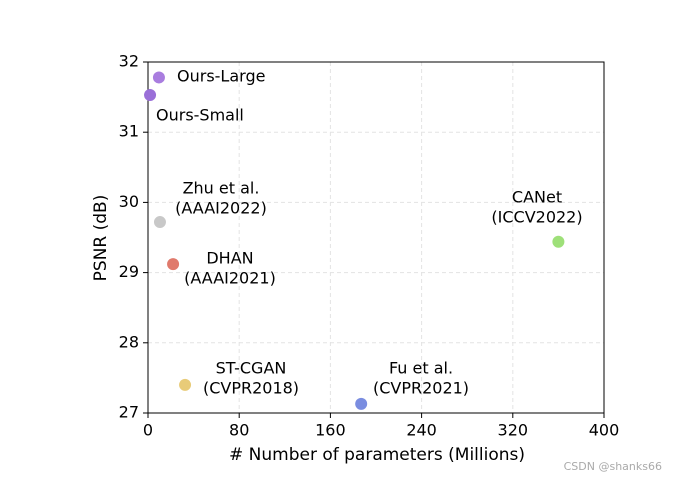  What do you see at coordinates (239, 430) in the screenshot?
I see `x-tick-label: 80` at bounding box center [239, 430].